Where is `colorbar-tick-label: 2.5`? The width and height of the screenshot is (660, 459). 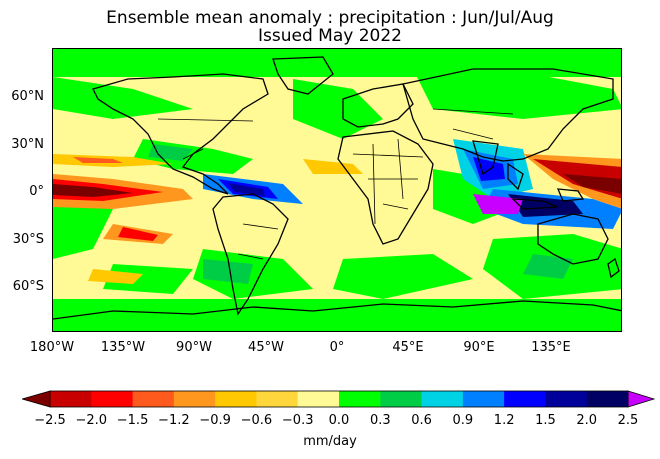 colorbar-tick-label: 2.5 is located at coordinates (628, 420).